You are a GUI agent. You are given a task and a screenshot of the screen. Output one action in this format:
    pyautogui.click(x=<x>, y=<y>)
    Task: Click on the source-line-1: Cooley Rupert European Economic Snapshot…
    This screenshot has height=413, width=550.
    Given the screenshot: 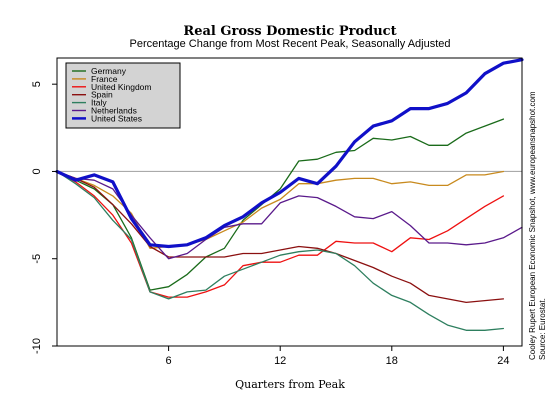 What is the action you would take?
    pyautogui.click(x=532, y=225)
    